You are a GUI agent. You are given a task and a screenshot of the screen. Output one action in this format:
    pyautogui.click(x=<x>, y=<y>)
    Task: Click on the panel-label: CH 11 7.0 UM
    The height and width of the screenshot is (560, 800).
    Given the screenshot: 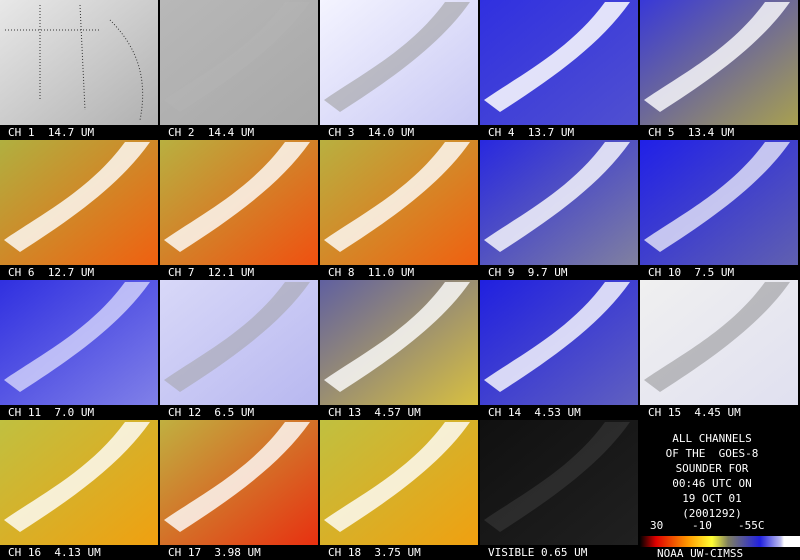 What is the action you would take?
    pyautogui.click(x=51, y=412)
    